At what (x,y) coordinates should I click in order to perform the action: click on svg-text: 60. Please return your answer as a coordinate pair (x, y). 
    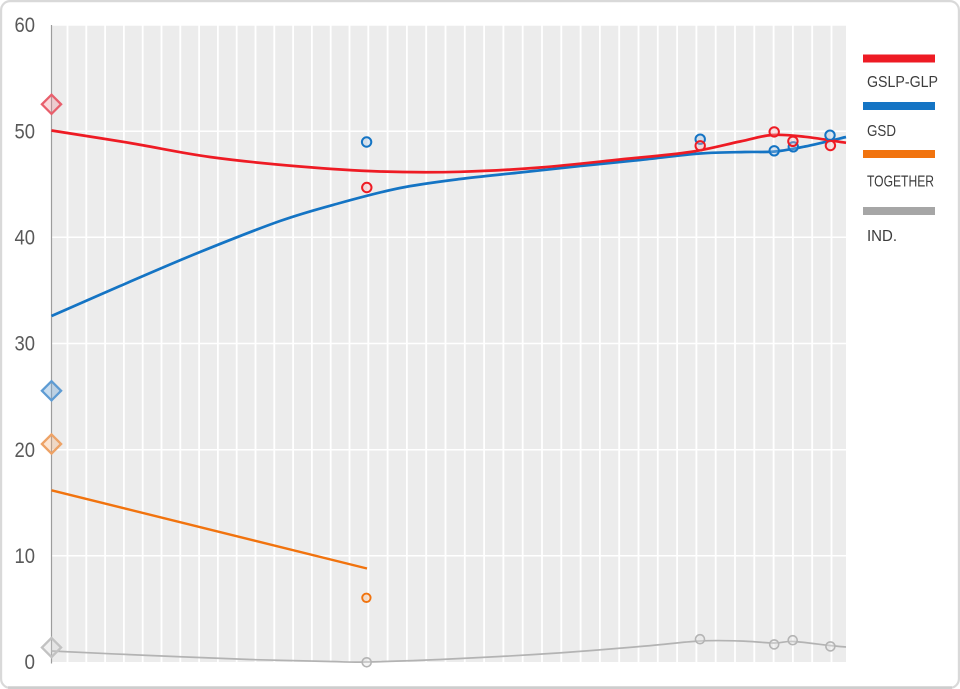
    Looking at the image, I should click on (25, 25).